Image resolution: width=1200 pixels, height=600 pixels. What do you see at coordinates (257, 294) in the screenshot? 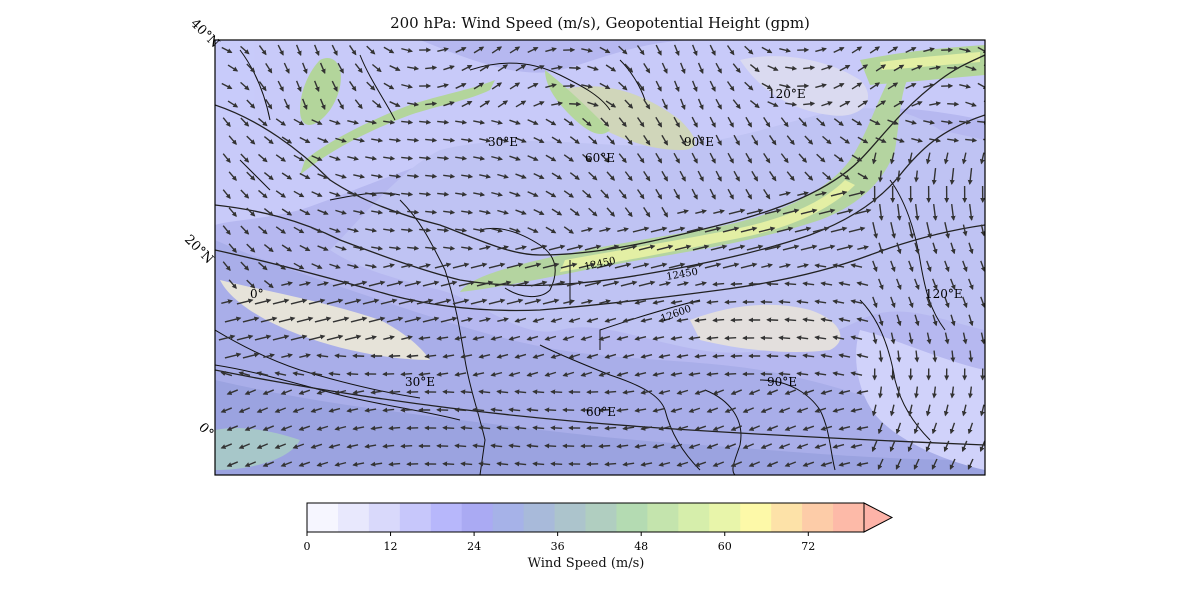
I see `lon-label: 0°` at bounding box center [257, 294].